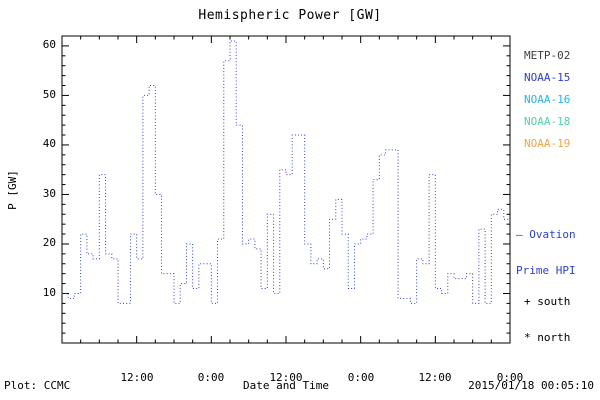 Image resolution: width=600 pixels, height=400 pixels. I want to click on legend-item-metp02: METP-02, so click(547, 55).